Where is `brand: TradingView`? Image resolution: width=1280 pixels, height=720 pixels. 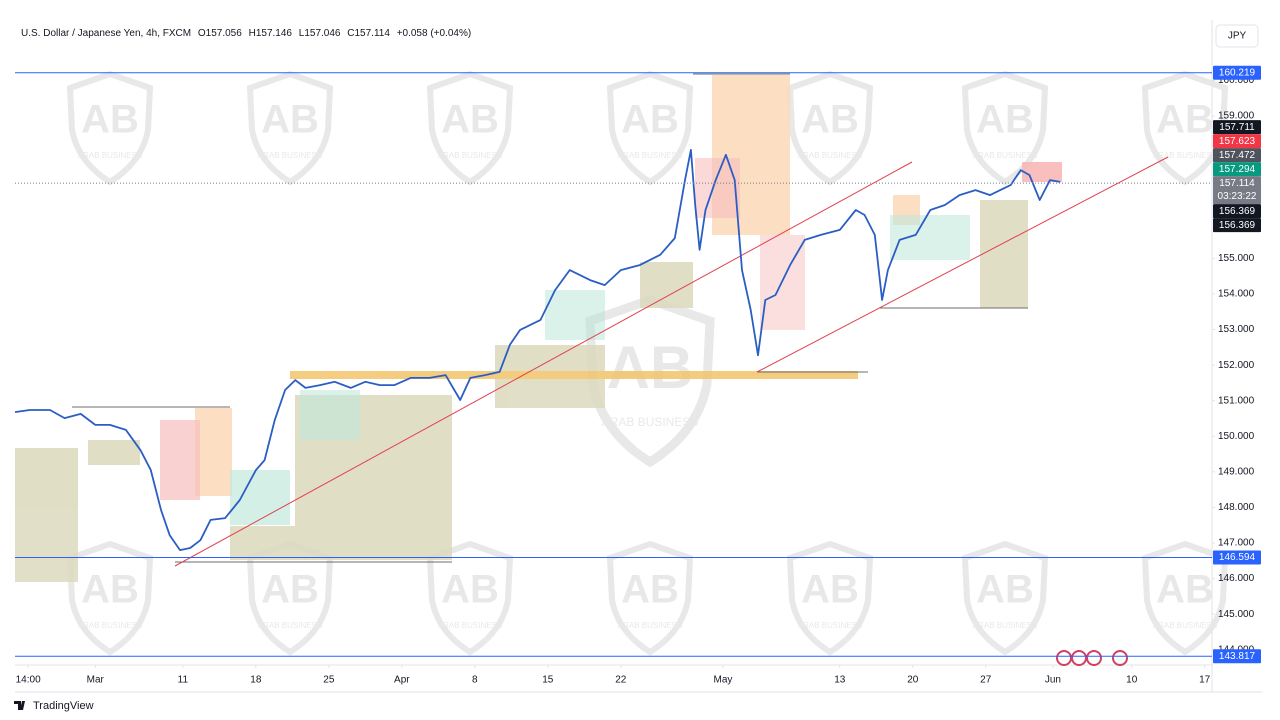 brand: TradingView is located at coordinates (54, 706).